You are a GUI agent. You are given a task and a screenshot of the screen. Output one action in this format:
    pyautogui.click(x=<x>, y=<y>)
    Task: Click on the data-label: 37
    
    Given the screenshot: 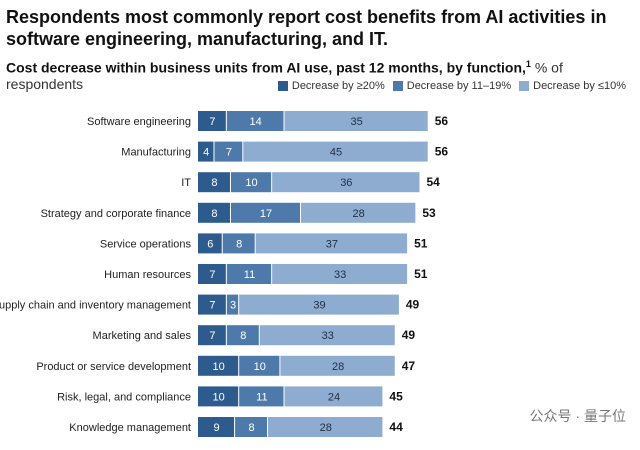 What is the action you would take?
    pyautogui.click(x=332, y=244)
    